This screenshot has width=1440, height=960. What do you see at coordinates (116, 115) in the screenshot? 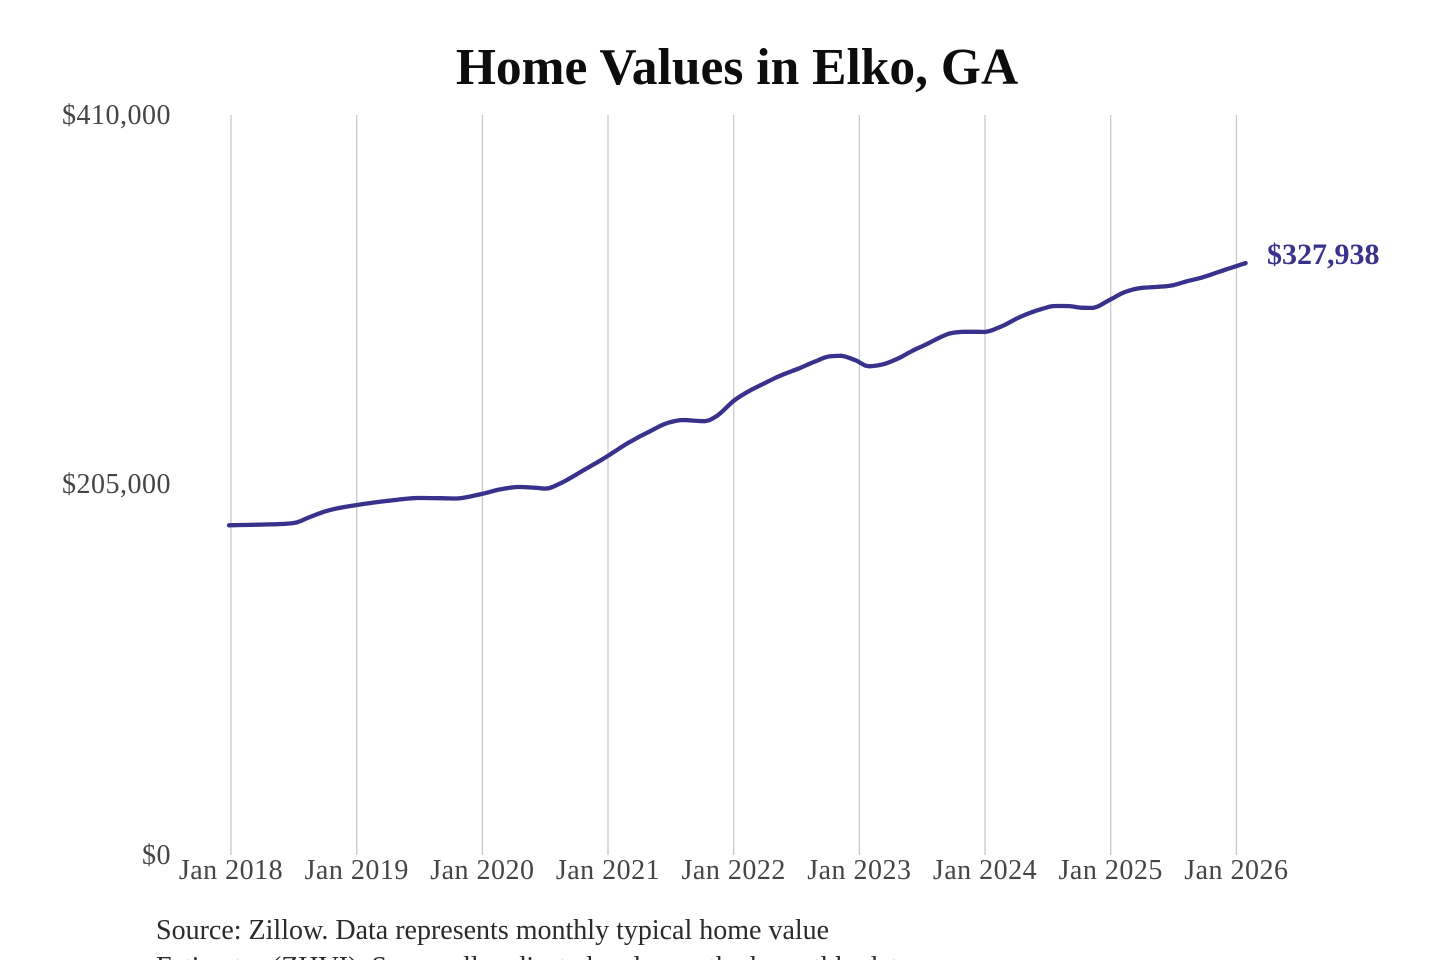
I see `svg-text: $410,000` at bounding box center [116, 115].